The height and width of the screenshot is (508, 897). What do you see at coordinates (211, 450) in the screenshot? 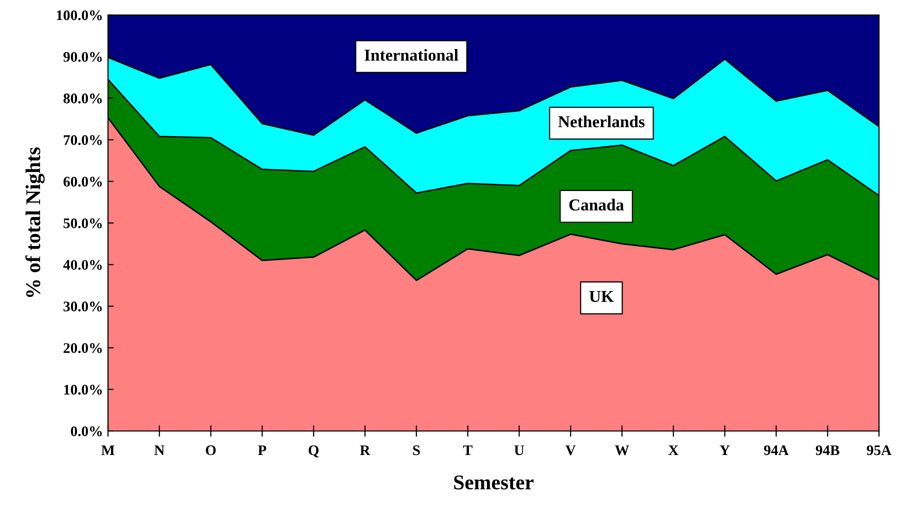
I see `x-tick-label: O` at bounding box center [211, 450].